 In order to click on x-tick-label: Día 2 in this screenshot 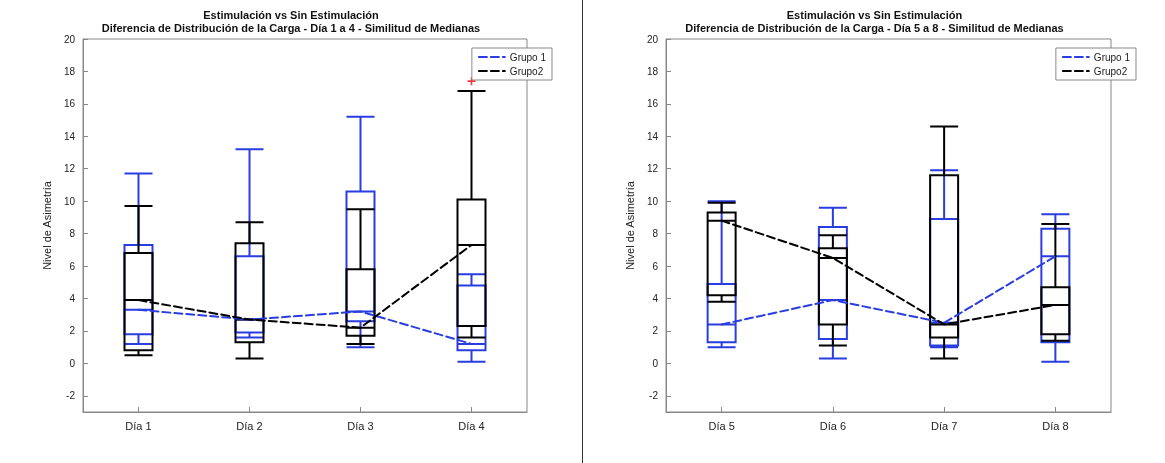, I will do `click(249, 425)`.